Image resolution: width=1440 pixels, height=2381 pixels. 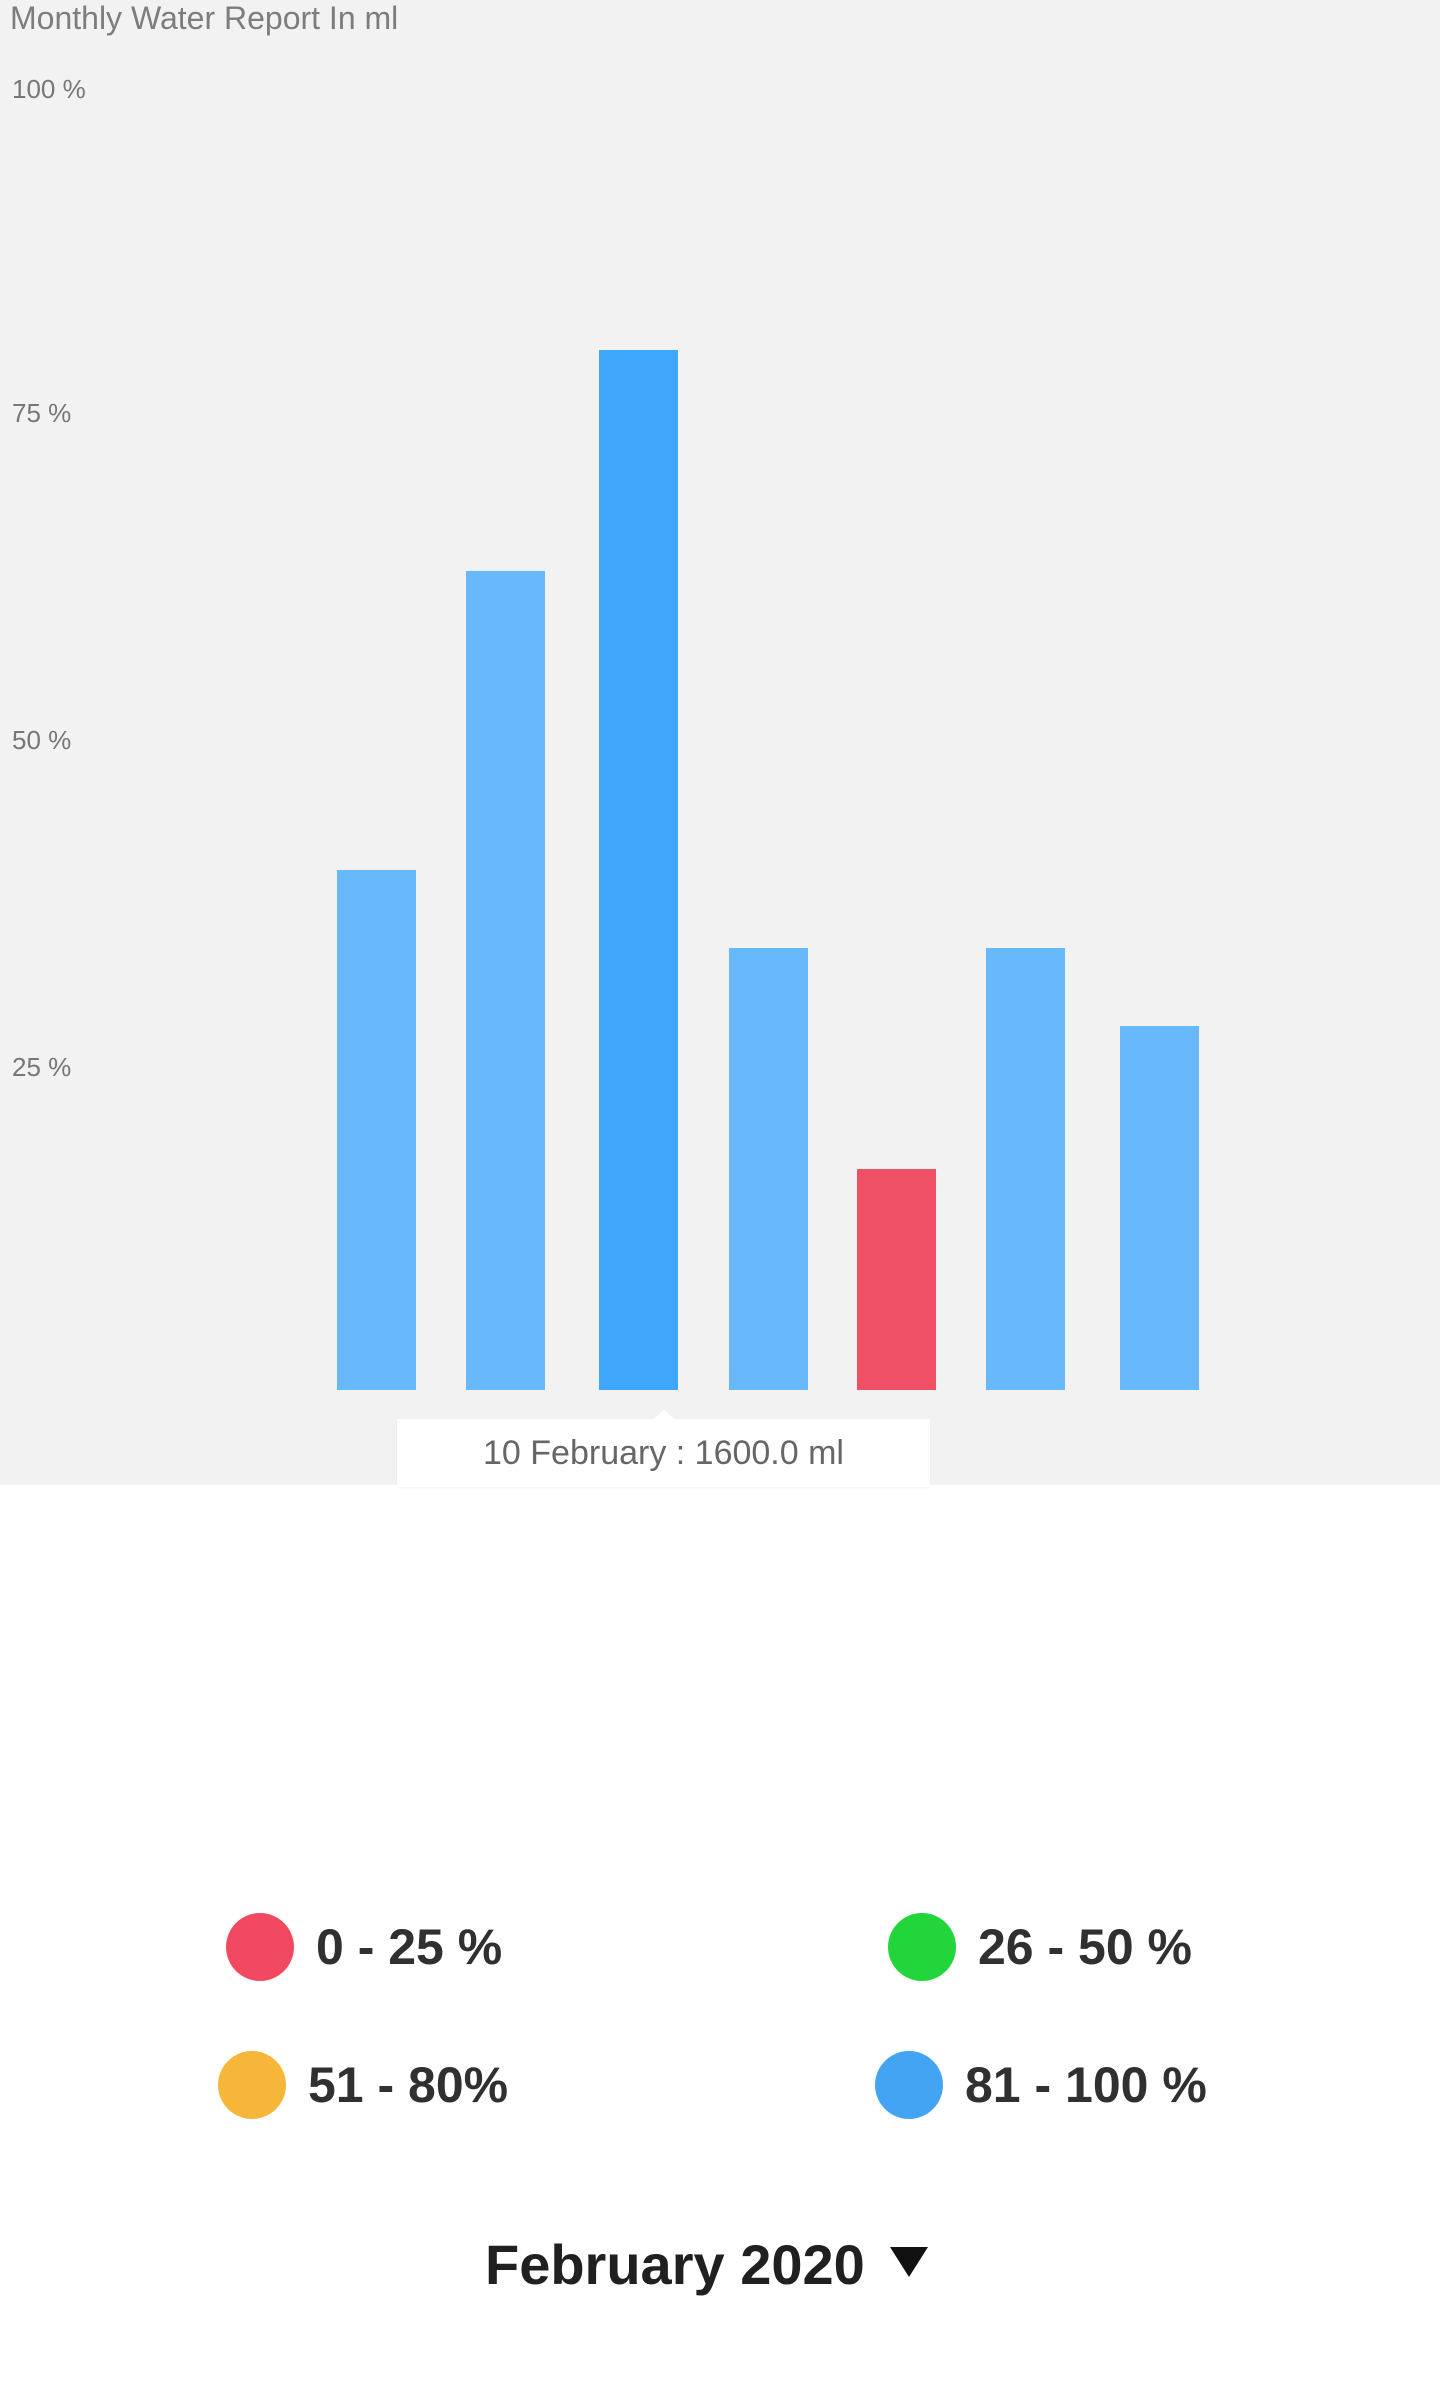 I want to click on triangle-down-icon, so click(x=908, y=2262).